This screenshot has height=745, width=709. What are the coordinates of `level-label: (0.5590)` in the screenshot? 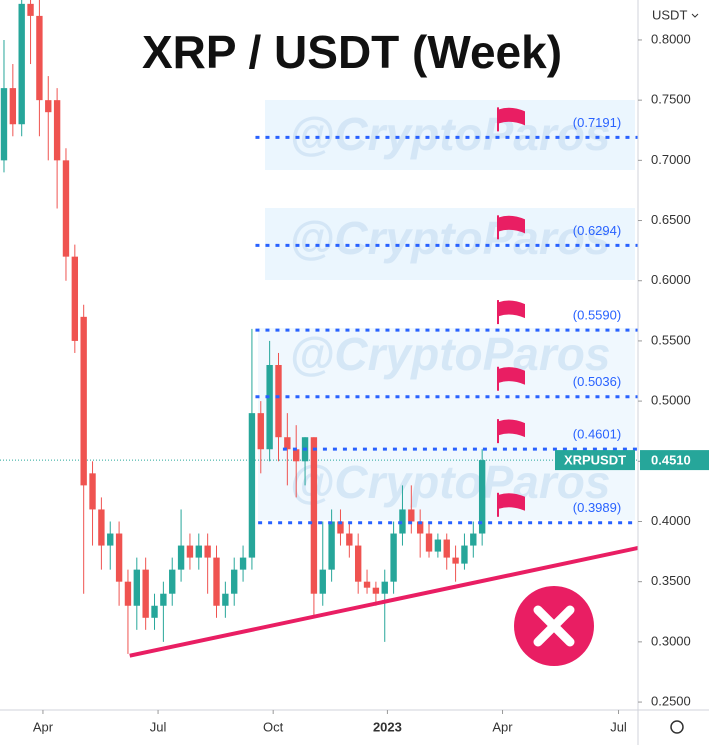 It's located at (597, 315).